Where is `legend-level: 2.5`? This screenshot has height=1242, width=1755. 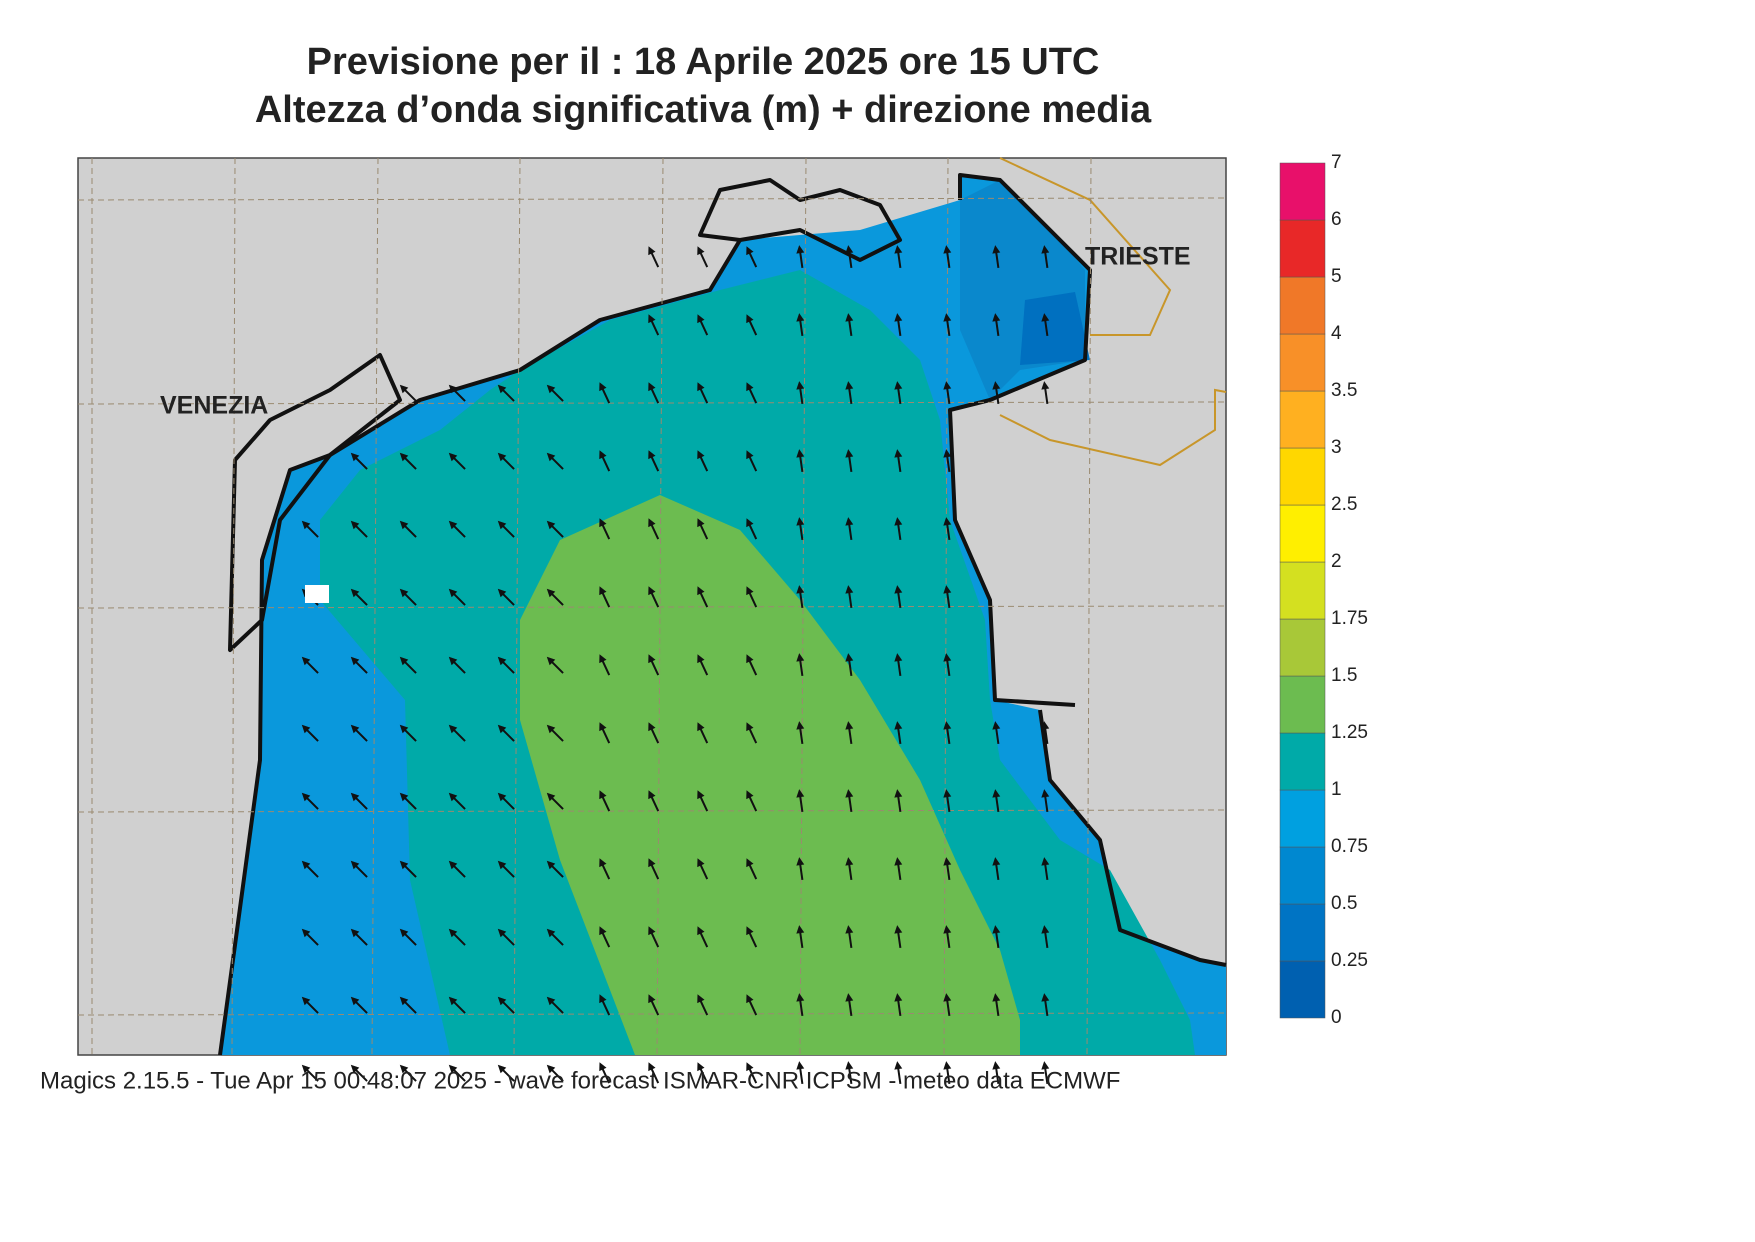
legend-level: 2.5 is located at coordinates (1344, 504).